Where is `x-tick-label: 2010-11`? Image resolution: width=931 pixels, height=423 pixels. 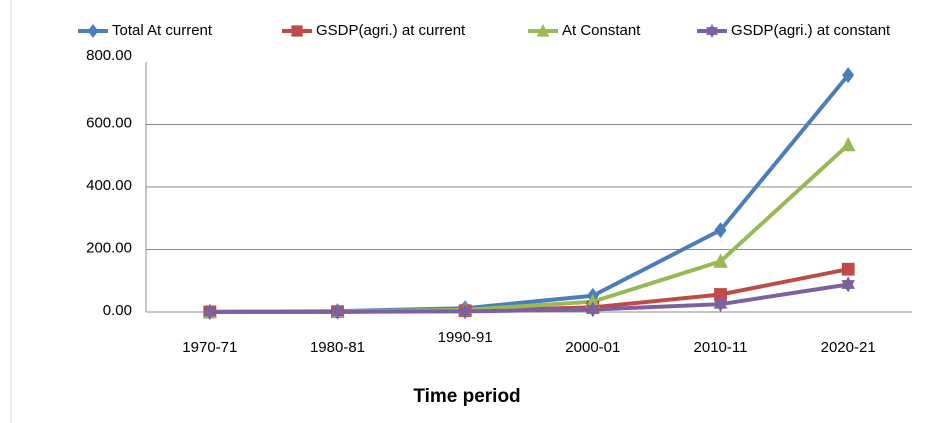
x-tick-label: 2010-11 is located at coordinates (721, 347).